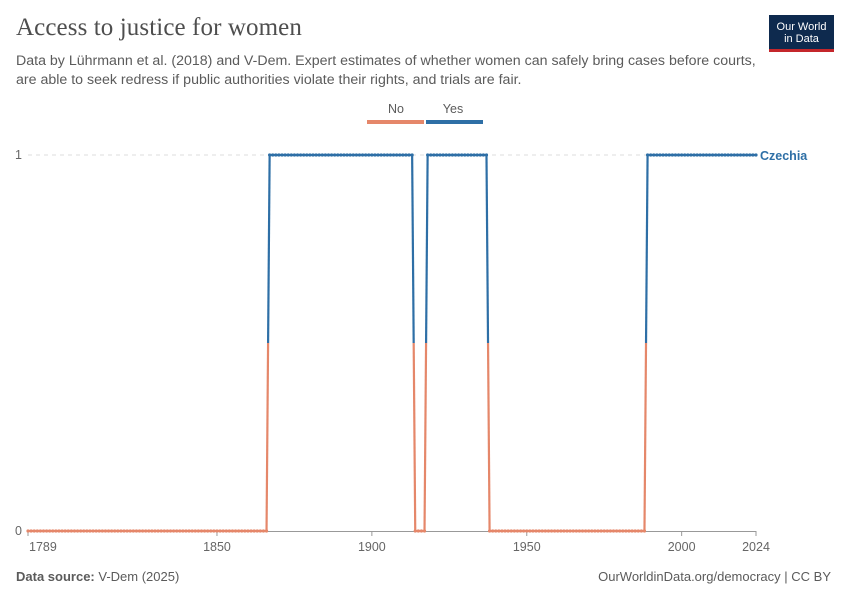 The height and width of the screenshot is (600, 850). Describe the element at coordinates (55, 576) in the screenshot. I see `data-source-label: Data source:` at that location.